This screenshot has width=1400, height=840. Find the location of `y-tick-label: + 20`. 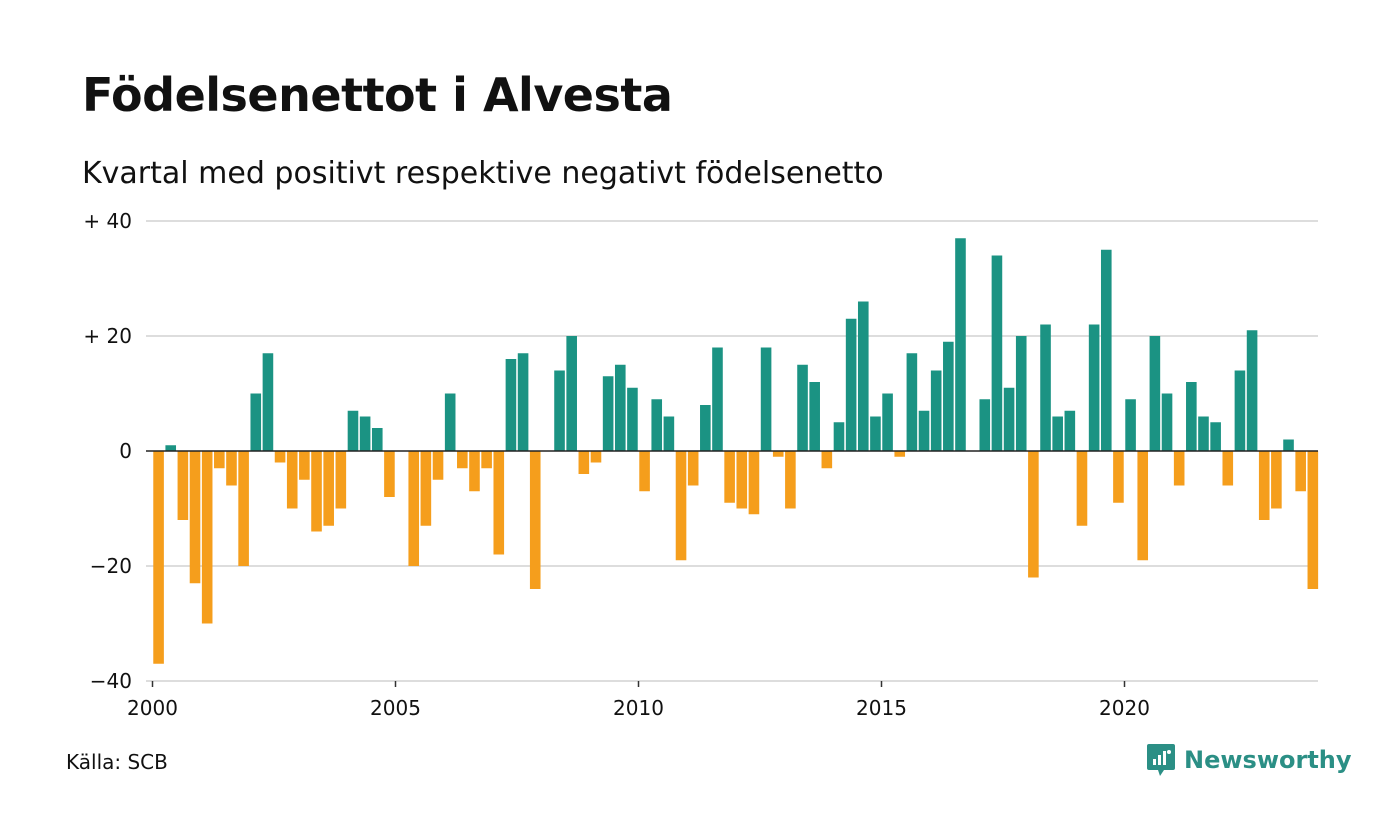

y-tick-label: + 20 is located at coordinates (107, 336).